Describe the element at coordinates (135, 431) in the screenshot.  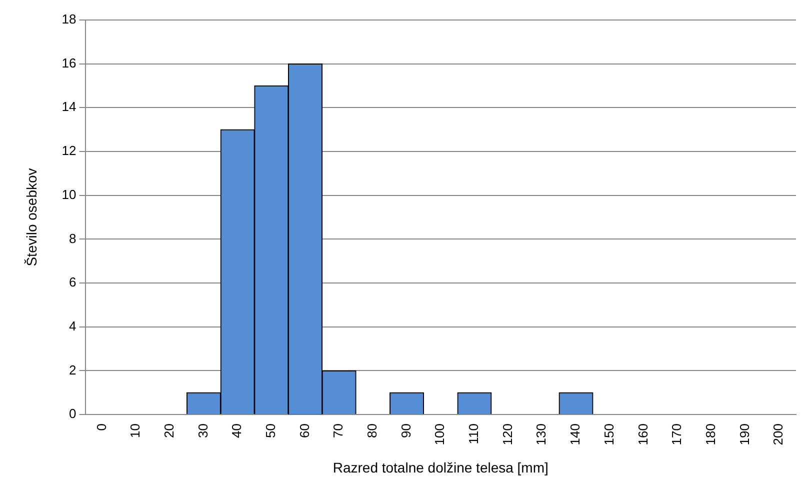
I see `x-tick-label: 10` at that location.